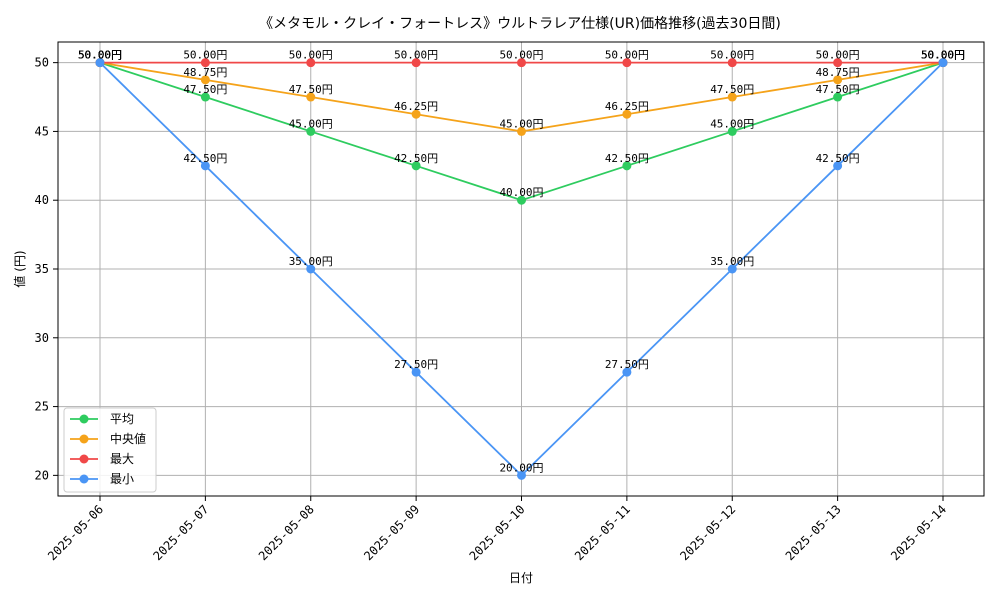 Image resolution: width=1000 pixels, height=600 pixels. I want to click on data-label: 40.00円, so click(521, 192).